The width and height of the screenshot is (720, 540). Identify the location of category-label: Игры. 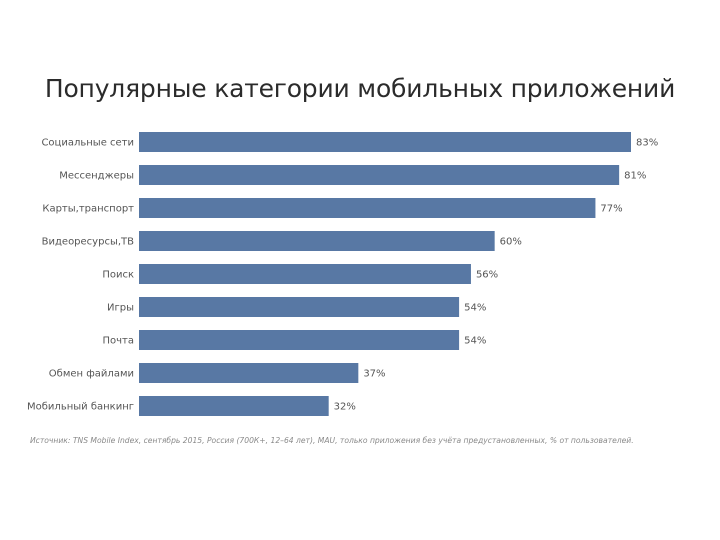
(120, 308).